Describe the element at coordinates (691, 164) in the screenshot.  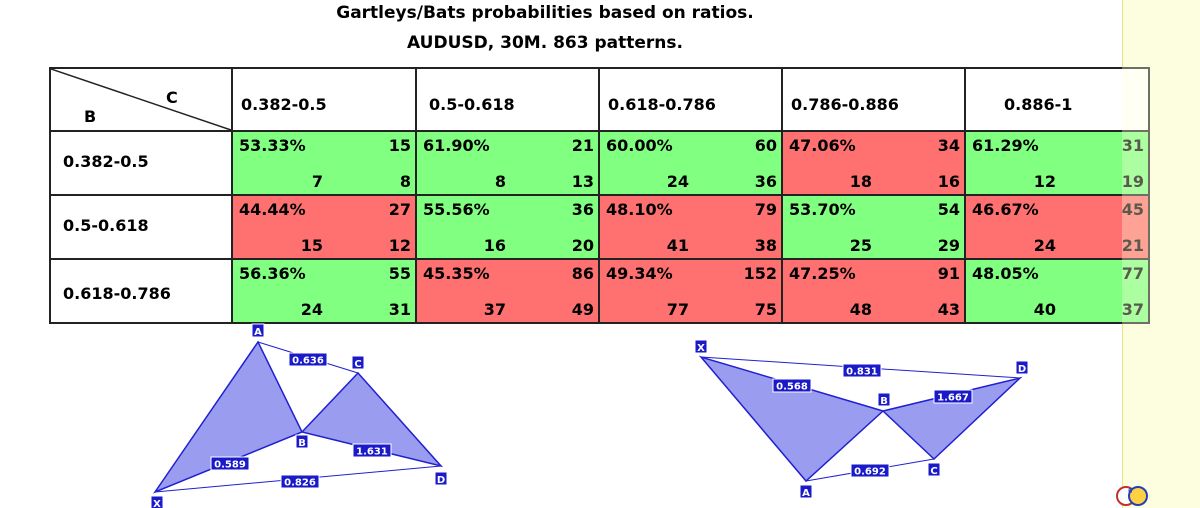
I see `table-cell: 60.00% 60 24 36` at that location.